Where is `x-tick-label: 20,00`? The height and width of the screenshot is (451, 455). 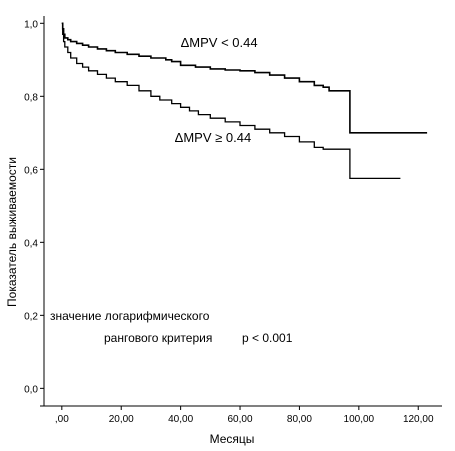 x-tick-label: 20,00 is located at coordinates (121, 419).